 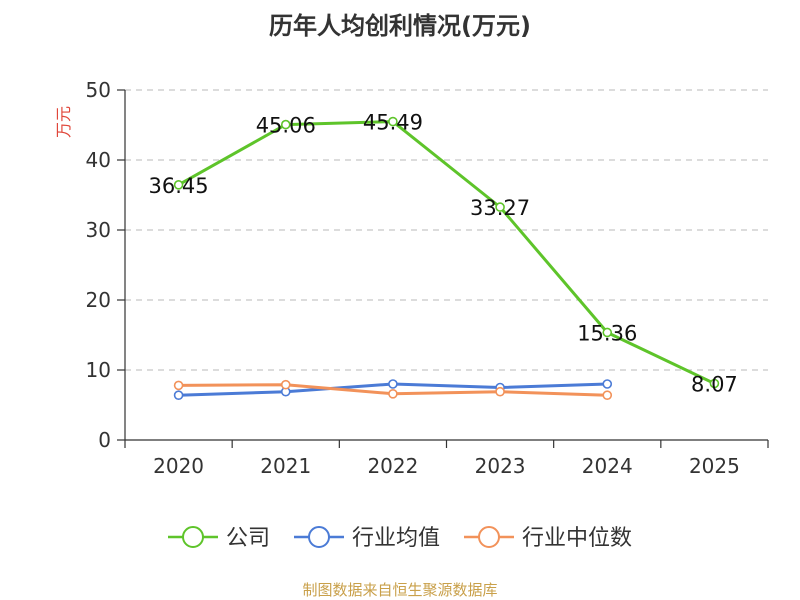 I want to click on chart-title: 历年人均创利情况(万元), so click(x=400, y=26).